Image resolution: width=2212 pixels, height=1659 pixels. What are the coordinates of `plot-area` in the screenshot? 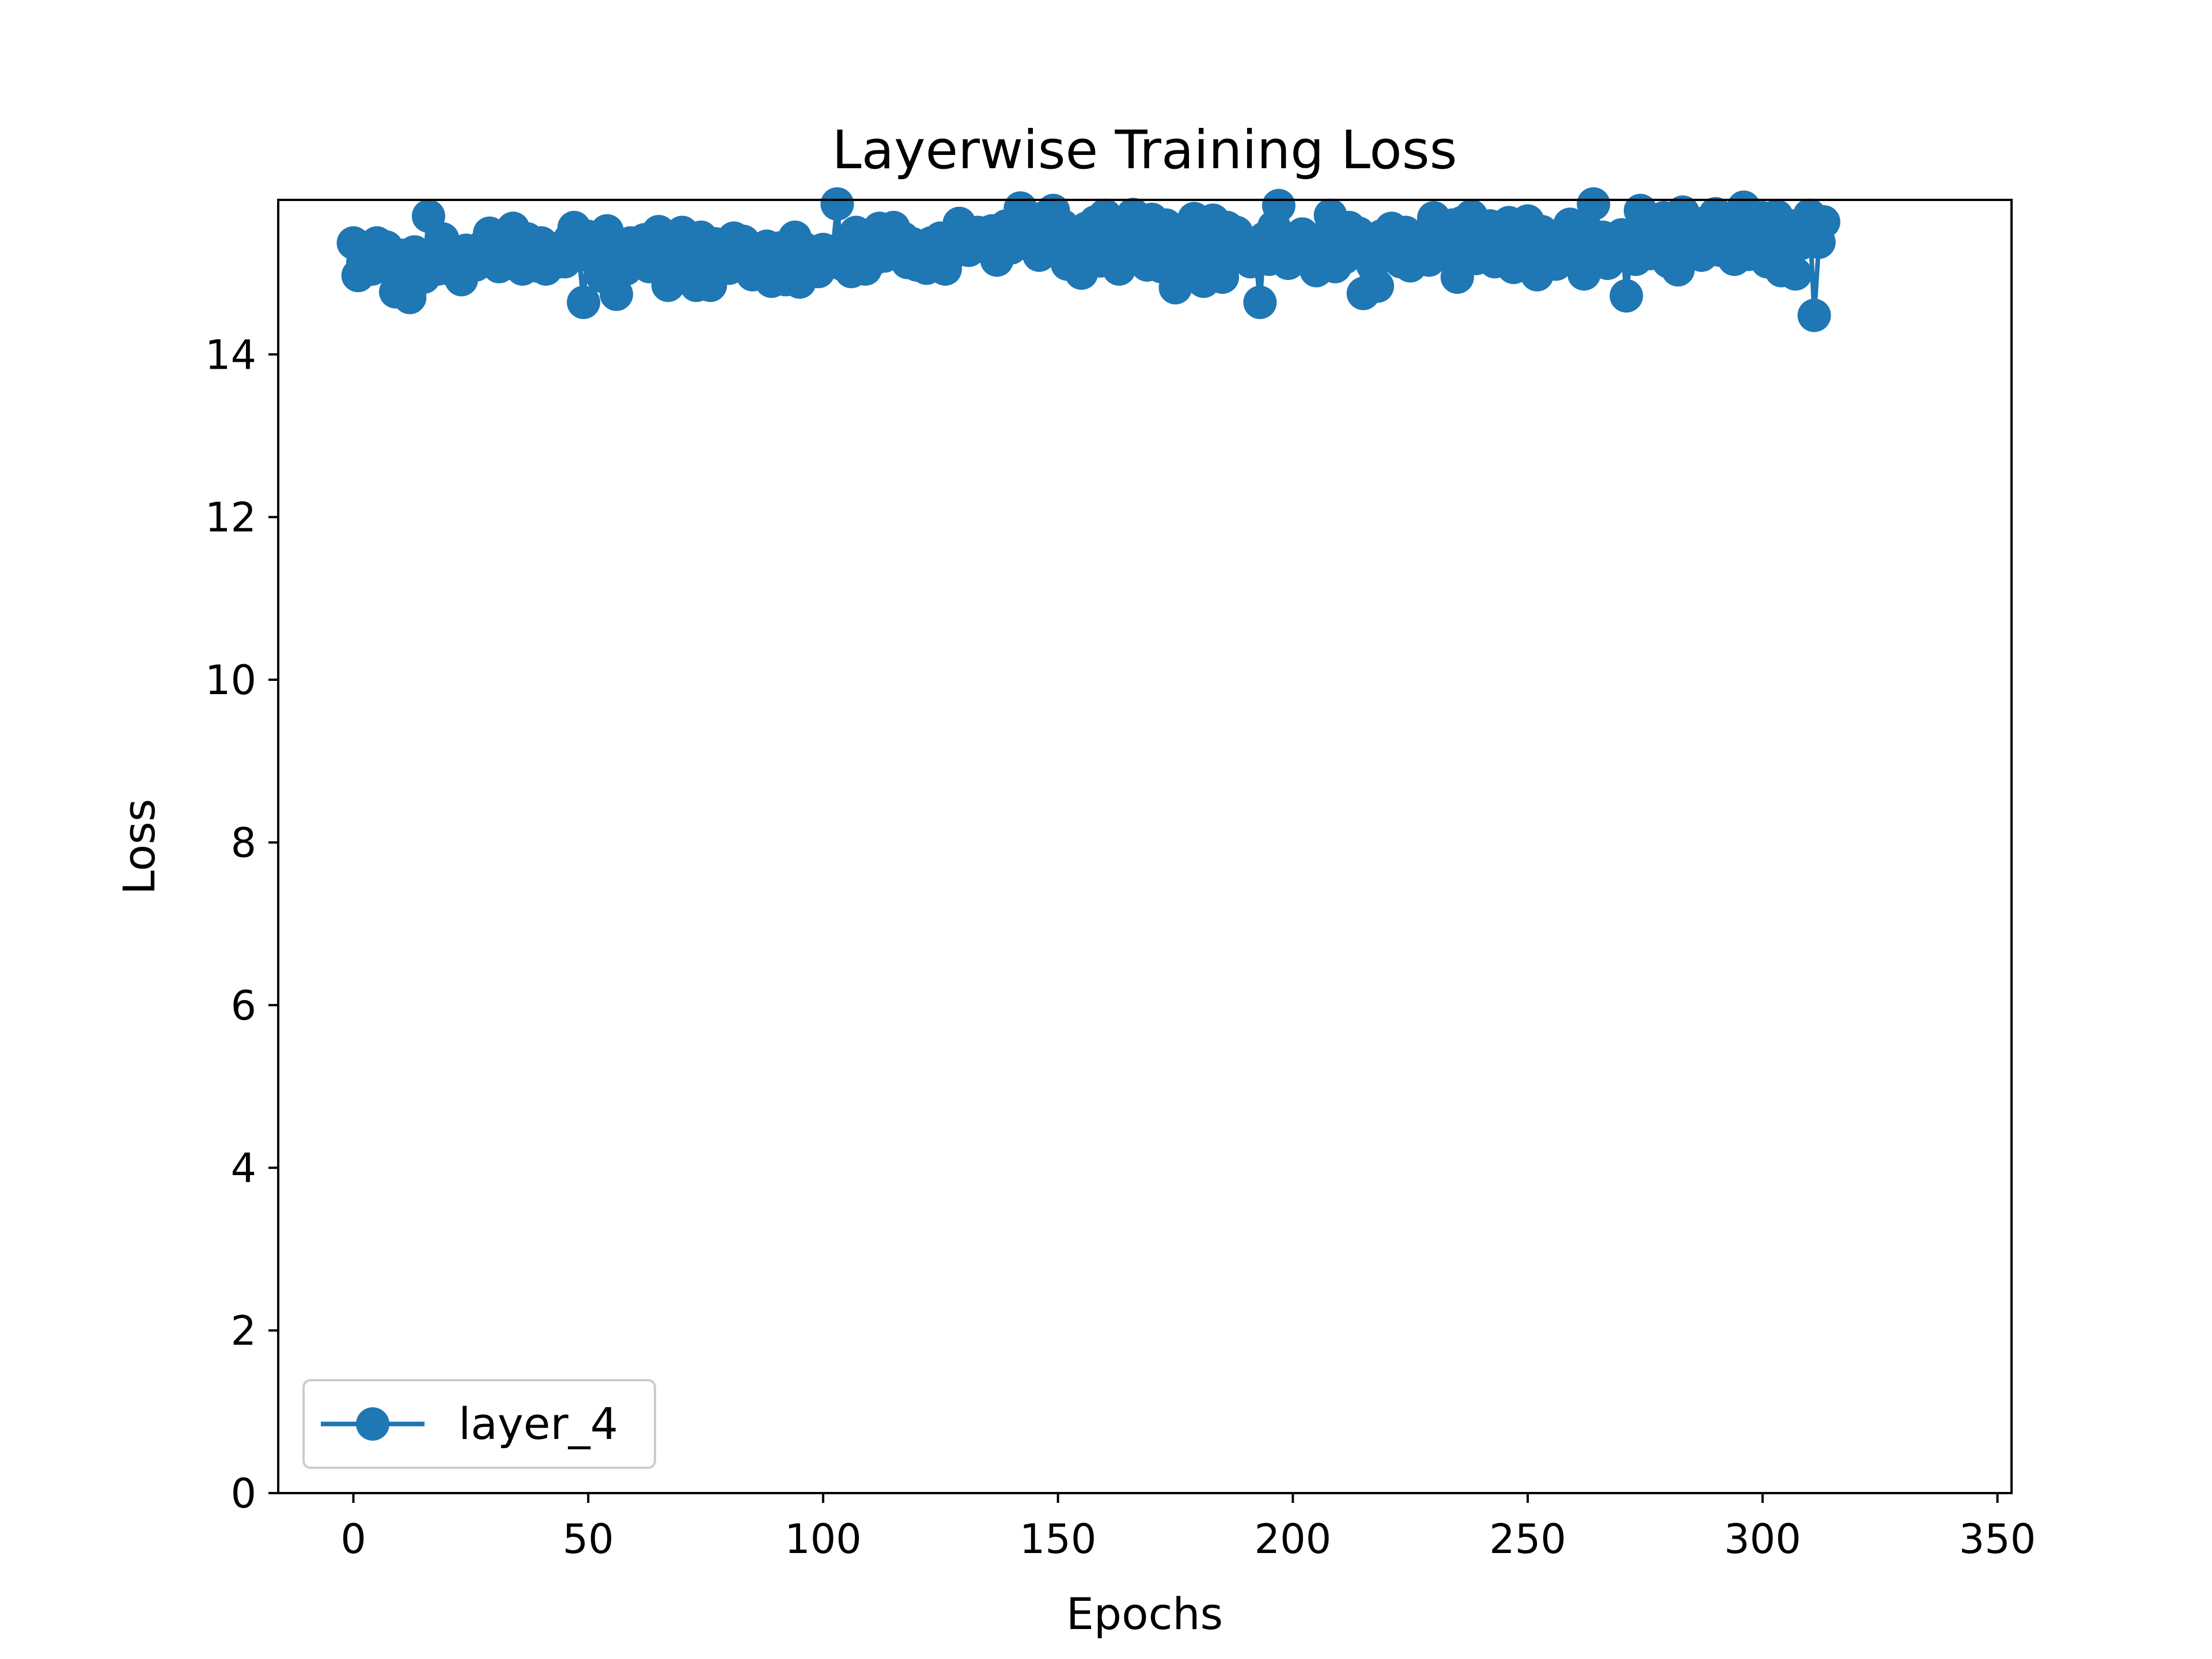 It's located at (1088, 259).